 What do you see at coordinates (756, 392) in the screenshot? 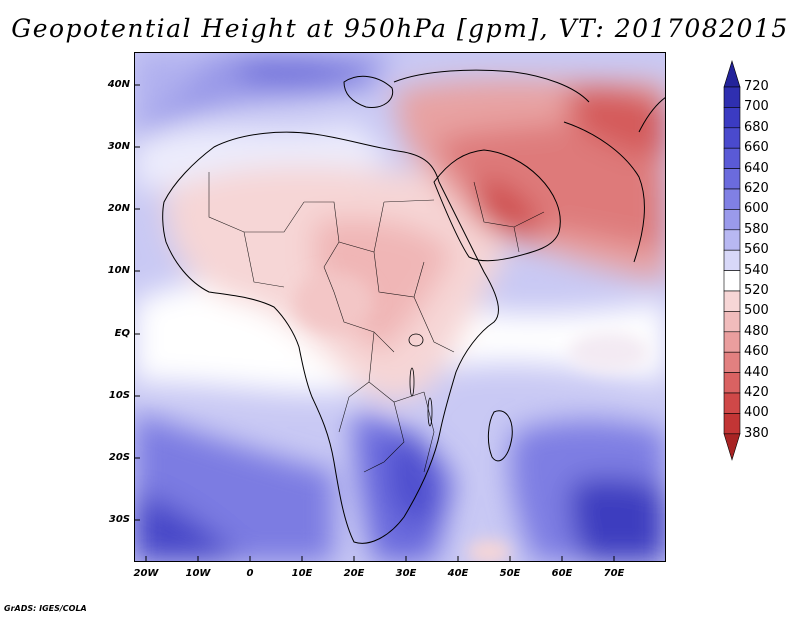
I see `colorbar-label: 420` at bounding box center [756, 392].